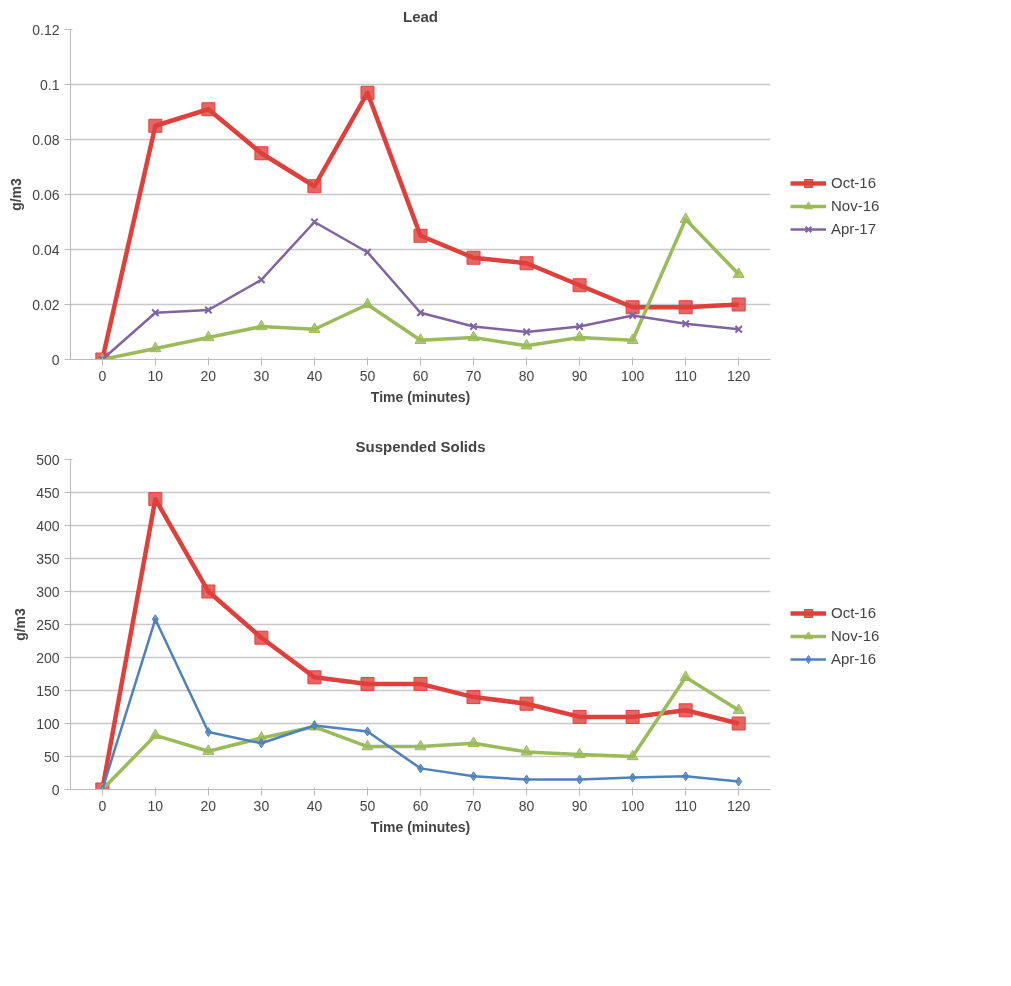  Describe the element at coordinates (48, 525) in the screenshot. I see `y-tick-label: 400` at that location.